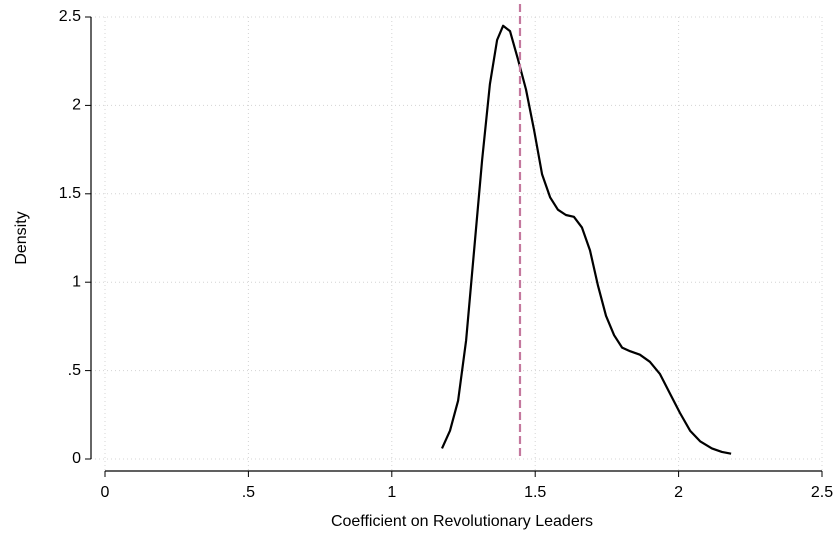  What do you see at coordinates (70, 193) in the screenshot?
I see `y-tick-label: 1.5` at bounding box center [70, 193].